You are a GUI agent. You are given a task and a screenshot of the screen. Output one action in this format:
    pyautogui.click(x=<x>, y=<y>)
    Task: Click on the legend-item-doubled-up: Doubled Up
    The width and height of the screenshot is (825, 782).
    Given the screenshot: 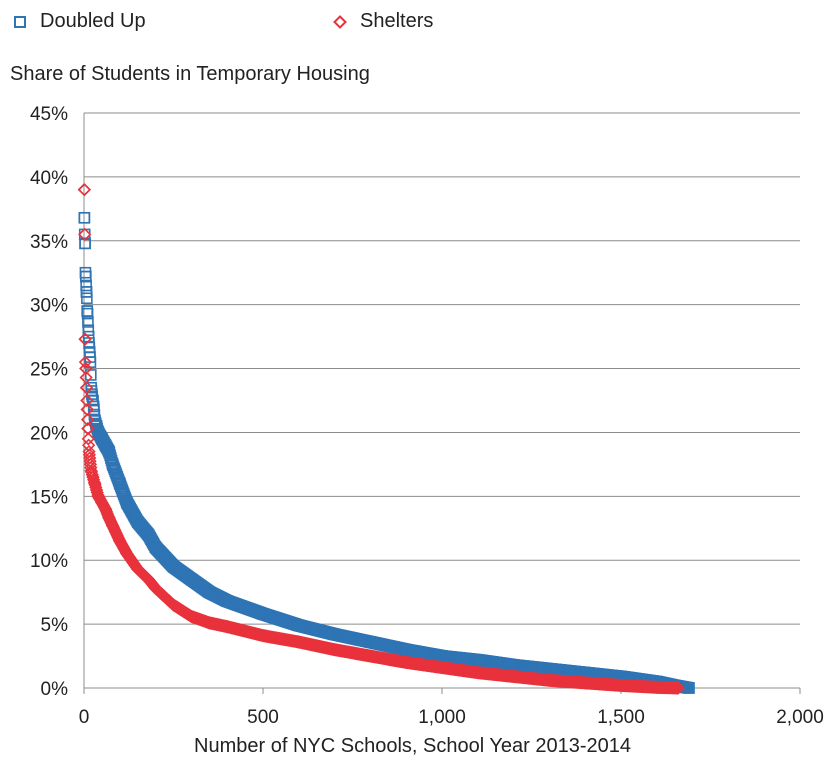 What is the action you would take?
    pyautogui.click(x=78, y=21)
    